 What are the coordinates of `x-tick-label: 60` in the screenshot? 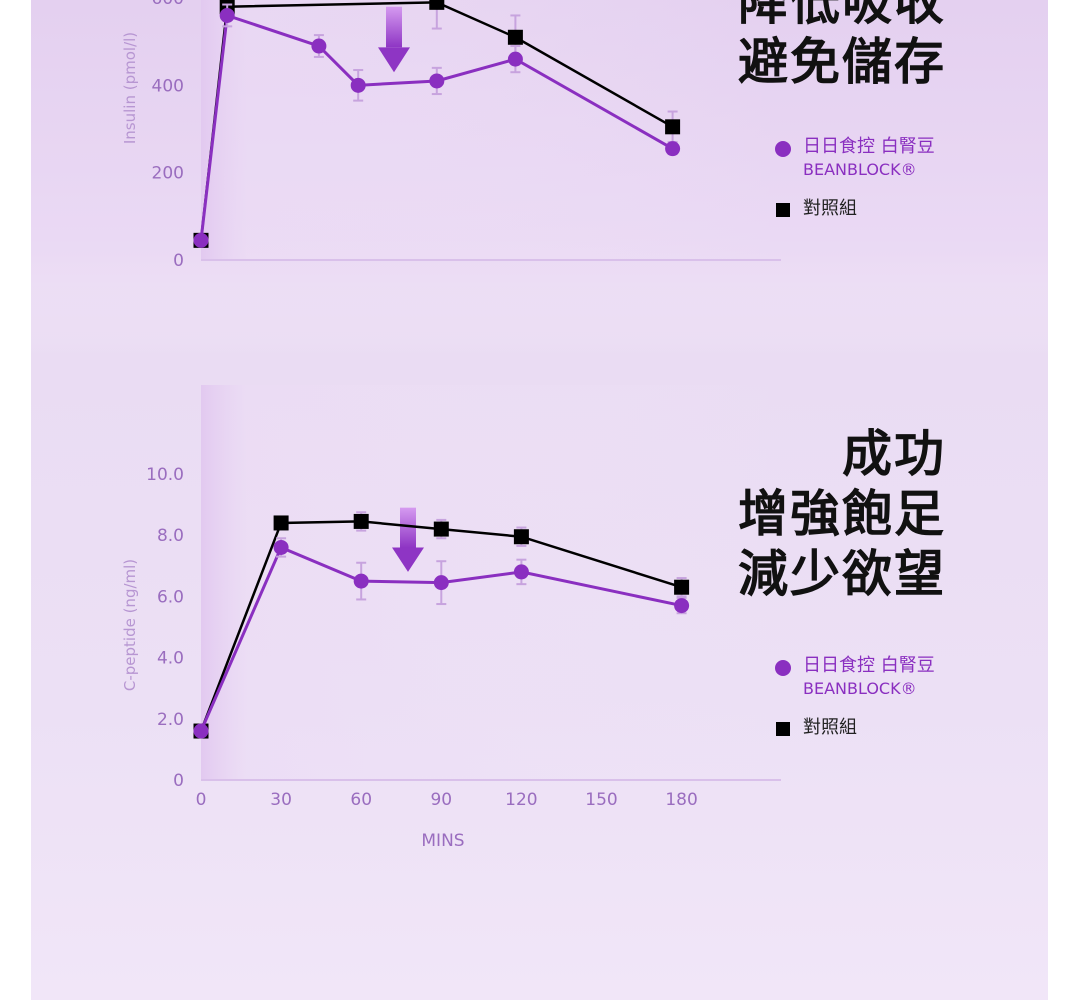 It's located at (361, 800).